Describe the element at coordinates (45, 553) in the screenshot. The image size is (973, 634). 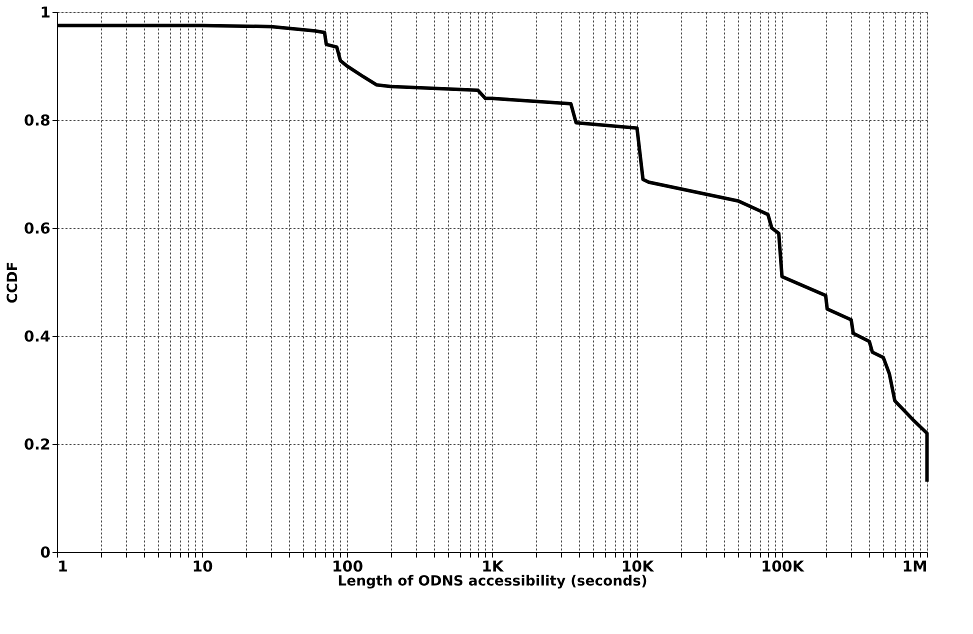
I see `y-tick-label: 0` at that location.